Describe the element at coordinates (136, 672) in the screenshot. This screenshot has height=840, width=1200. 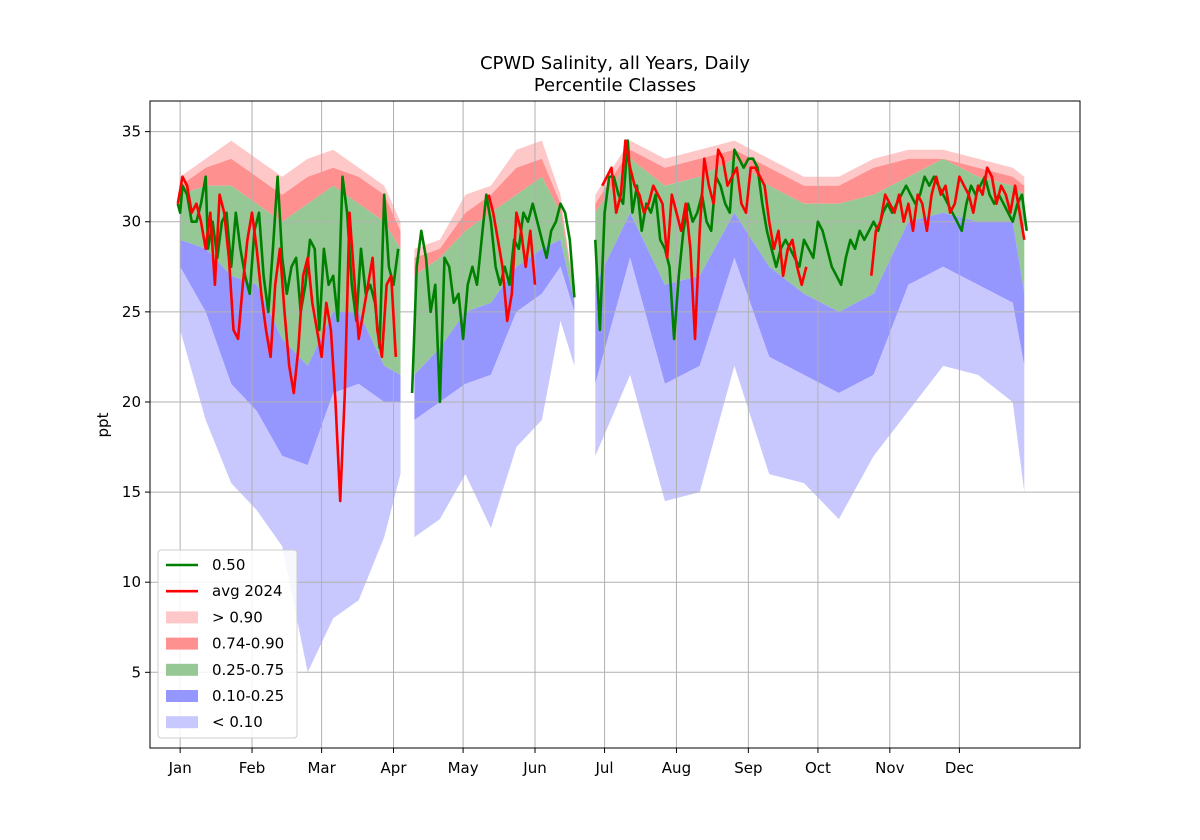
I see `y-tick-label: 5` at that location.